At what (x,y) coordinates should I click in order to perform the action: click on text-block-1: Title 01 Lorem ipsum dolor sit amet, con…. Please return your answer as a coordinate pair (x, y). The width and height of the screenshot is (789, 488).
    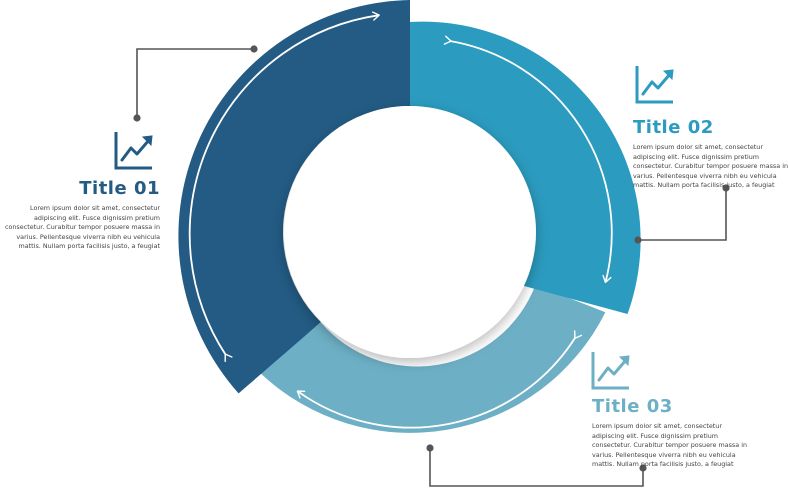
    Looking at the image, I should click on (80, 215).